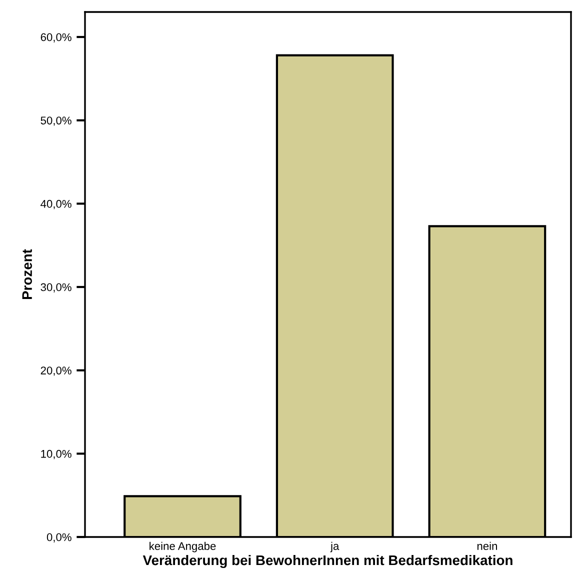  Describe the element at coordinates (27, 274) in the screenshot. I see `y-axis-title: Prozent` at that location.